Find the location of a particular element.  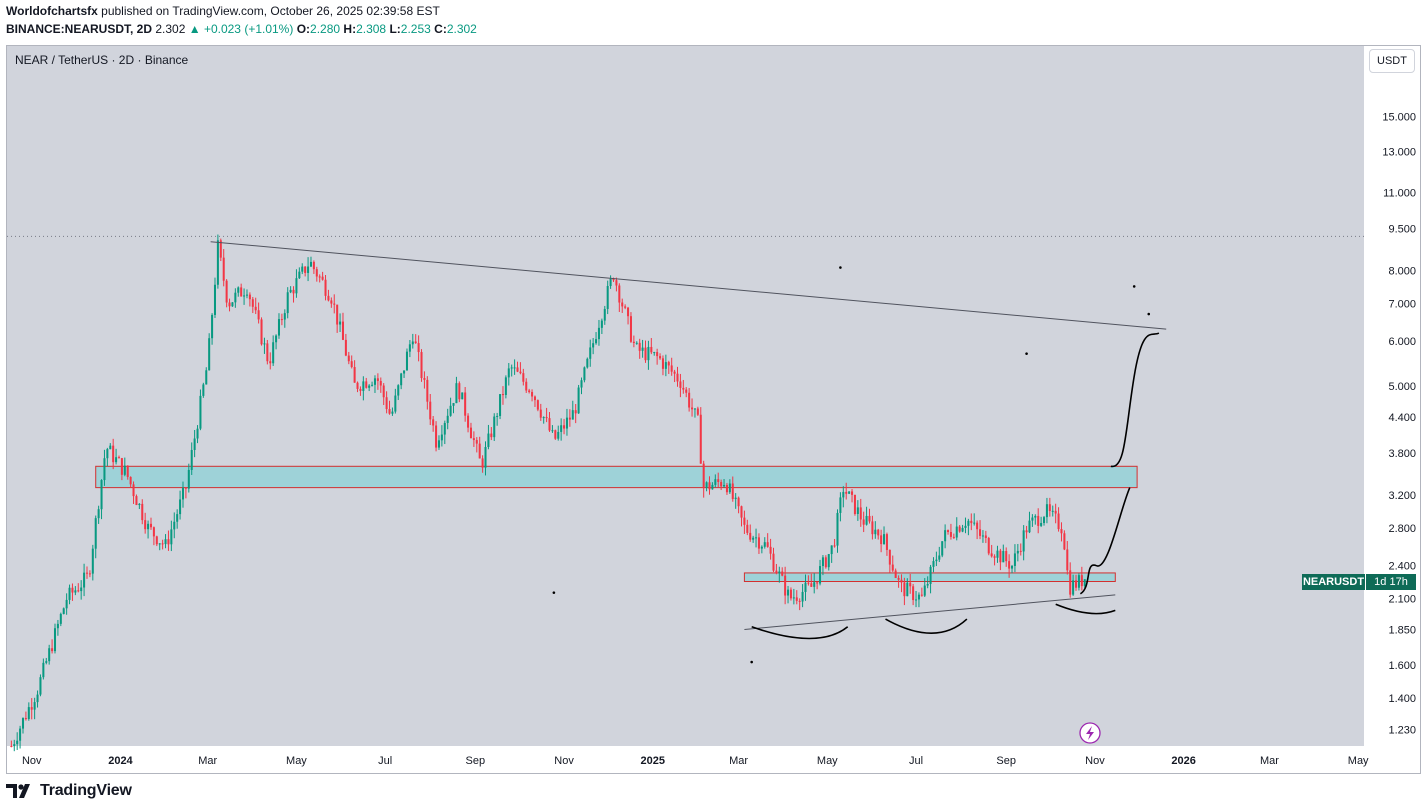

pattern-arc-right is located at coordinates (1085, 609).